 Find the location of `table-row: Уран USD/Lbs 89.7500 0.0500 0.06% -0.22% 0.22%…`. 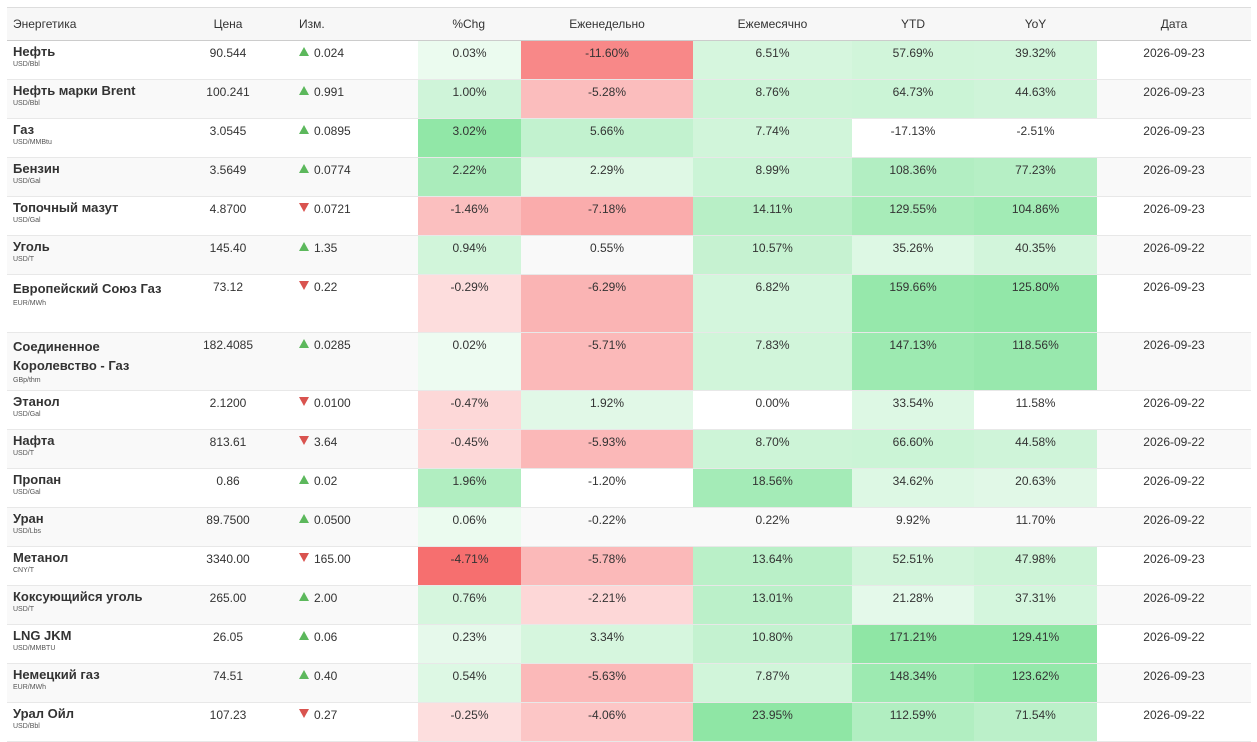

table-row: Уран USD/Lbs 89.7500 0.0500 0.06% -0.22% 0.22%… is located at coordinates (629, 527).